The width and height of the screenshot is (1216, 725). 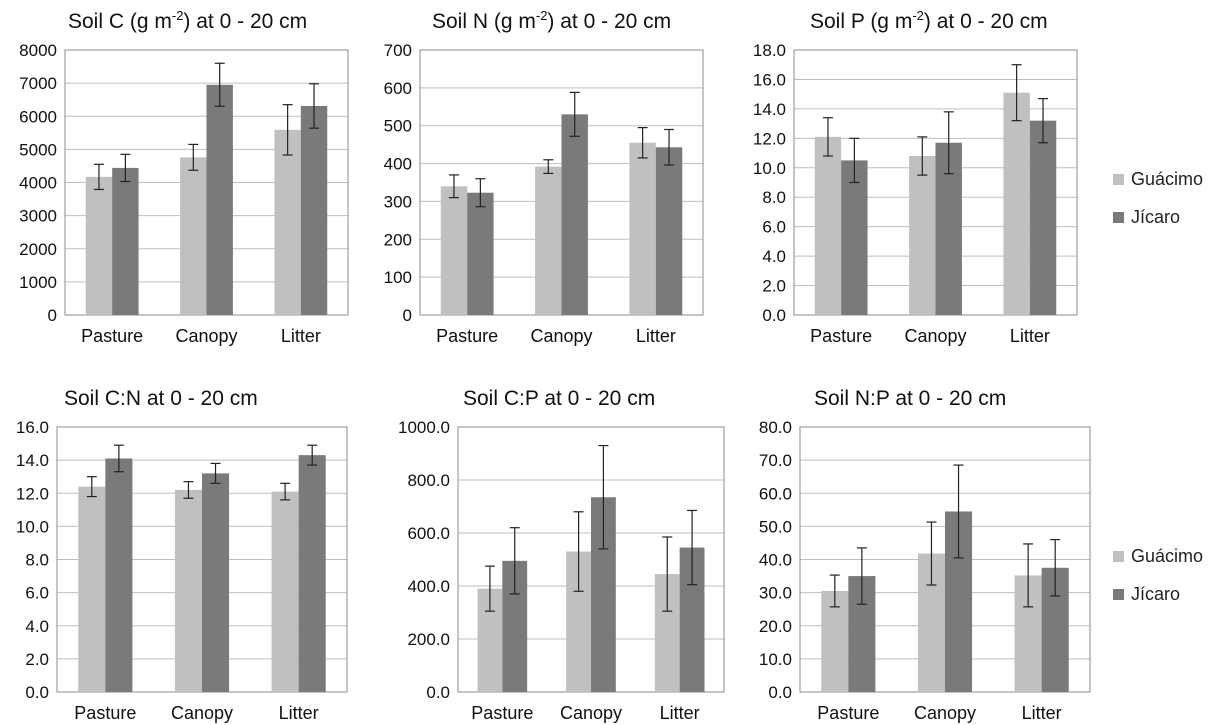 What do you see at coordinates (775, 460) in the screenshot?
I see `y-tick-label: 70.0` at bounding box center [775, 460].